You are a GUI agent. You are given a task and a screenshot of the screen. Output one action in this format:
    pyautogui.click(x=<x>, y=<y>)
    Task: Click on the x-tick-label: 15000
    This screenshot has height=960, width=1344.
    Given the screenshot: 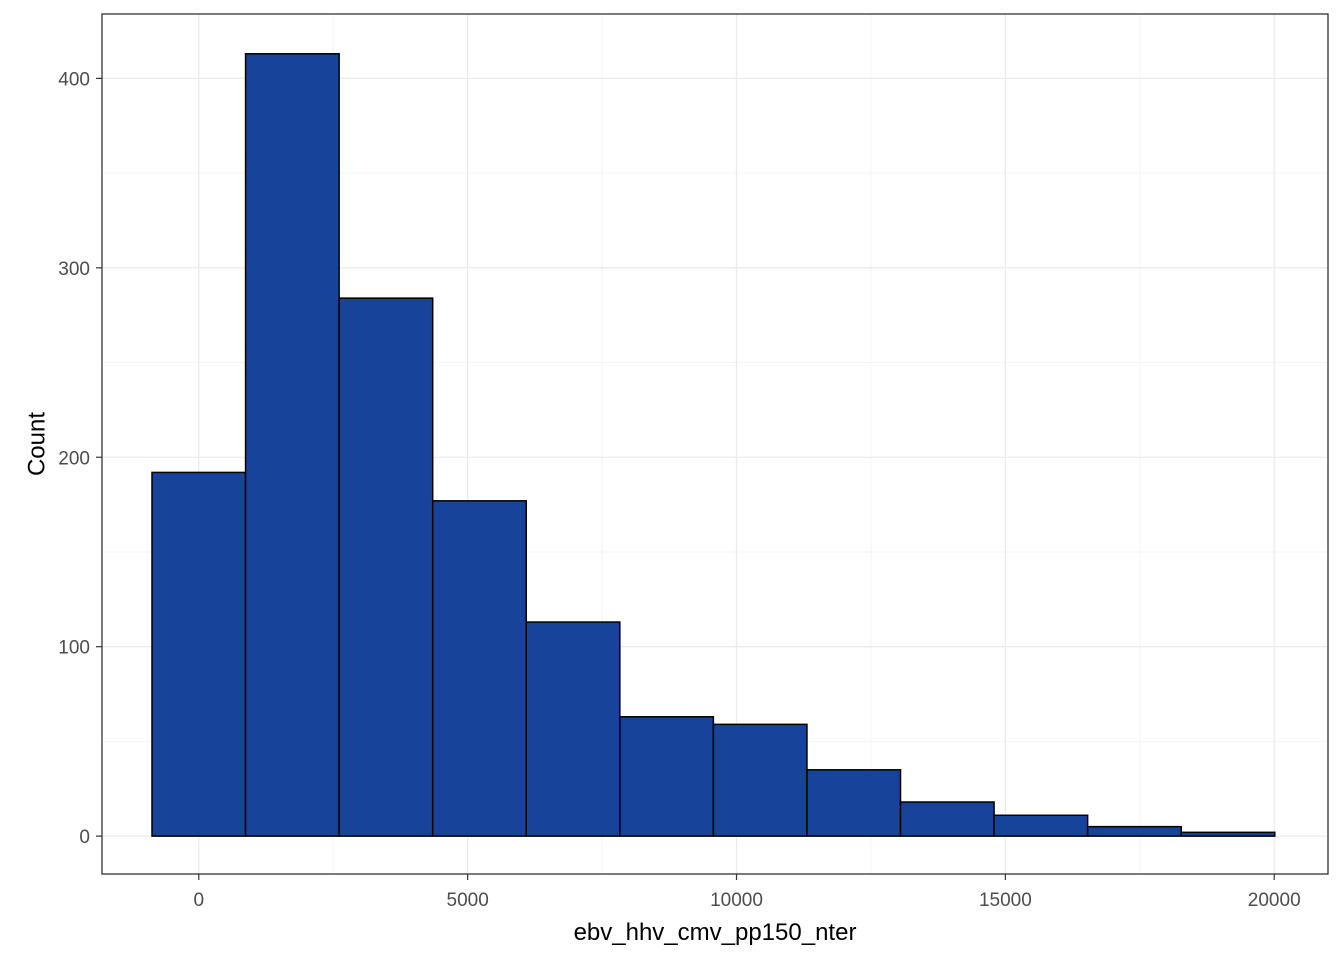 What is the action you would take?
    pyautogui.click(x=1005, y=900)
    